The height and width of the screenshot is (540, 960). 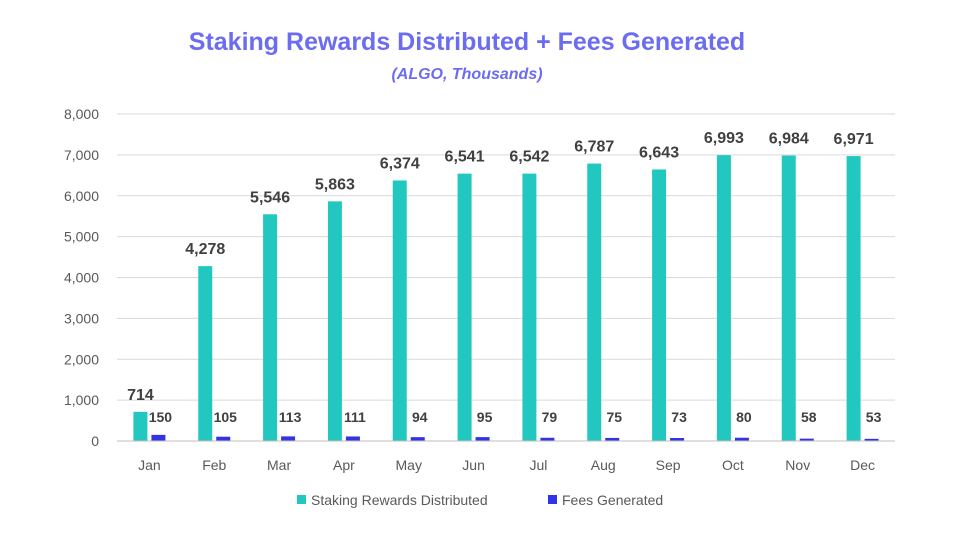 I want to click on data-label-fees: 53, so click(x=874, y=417).